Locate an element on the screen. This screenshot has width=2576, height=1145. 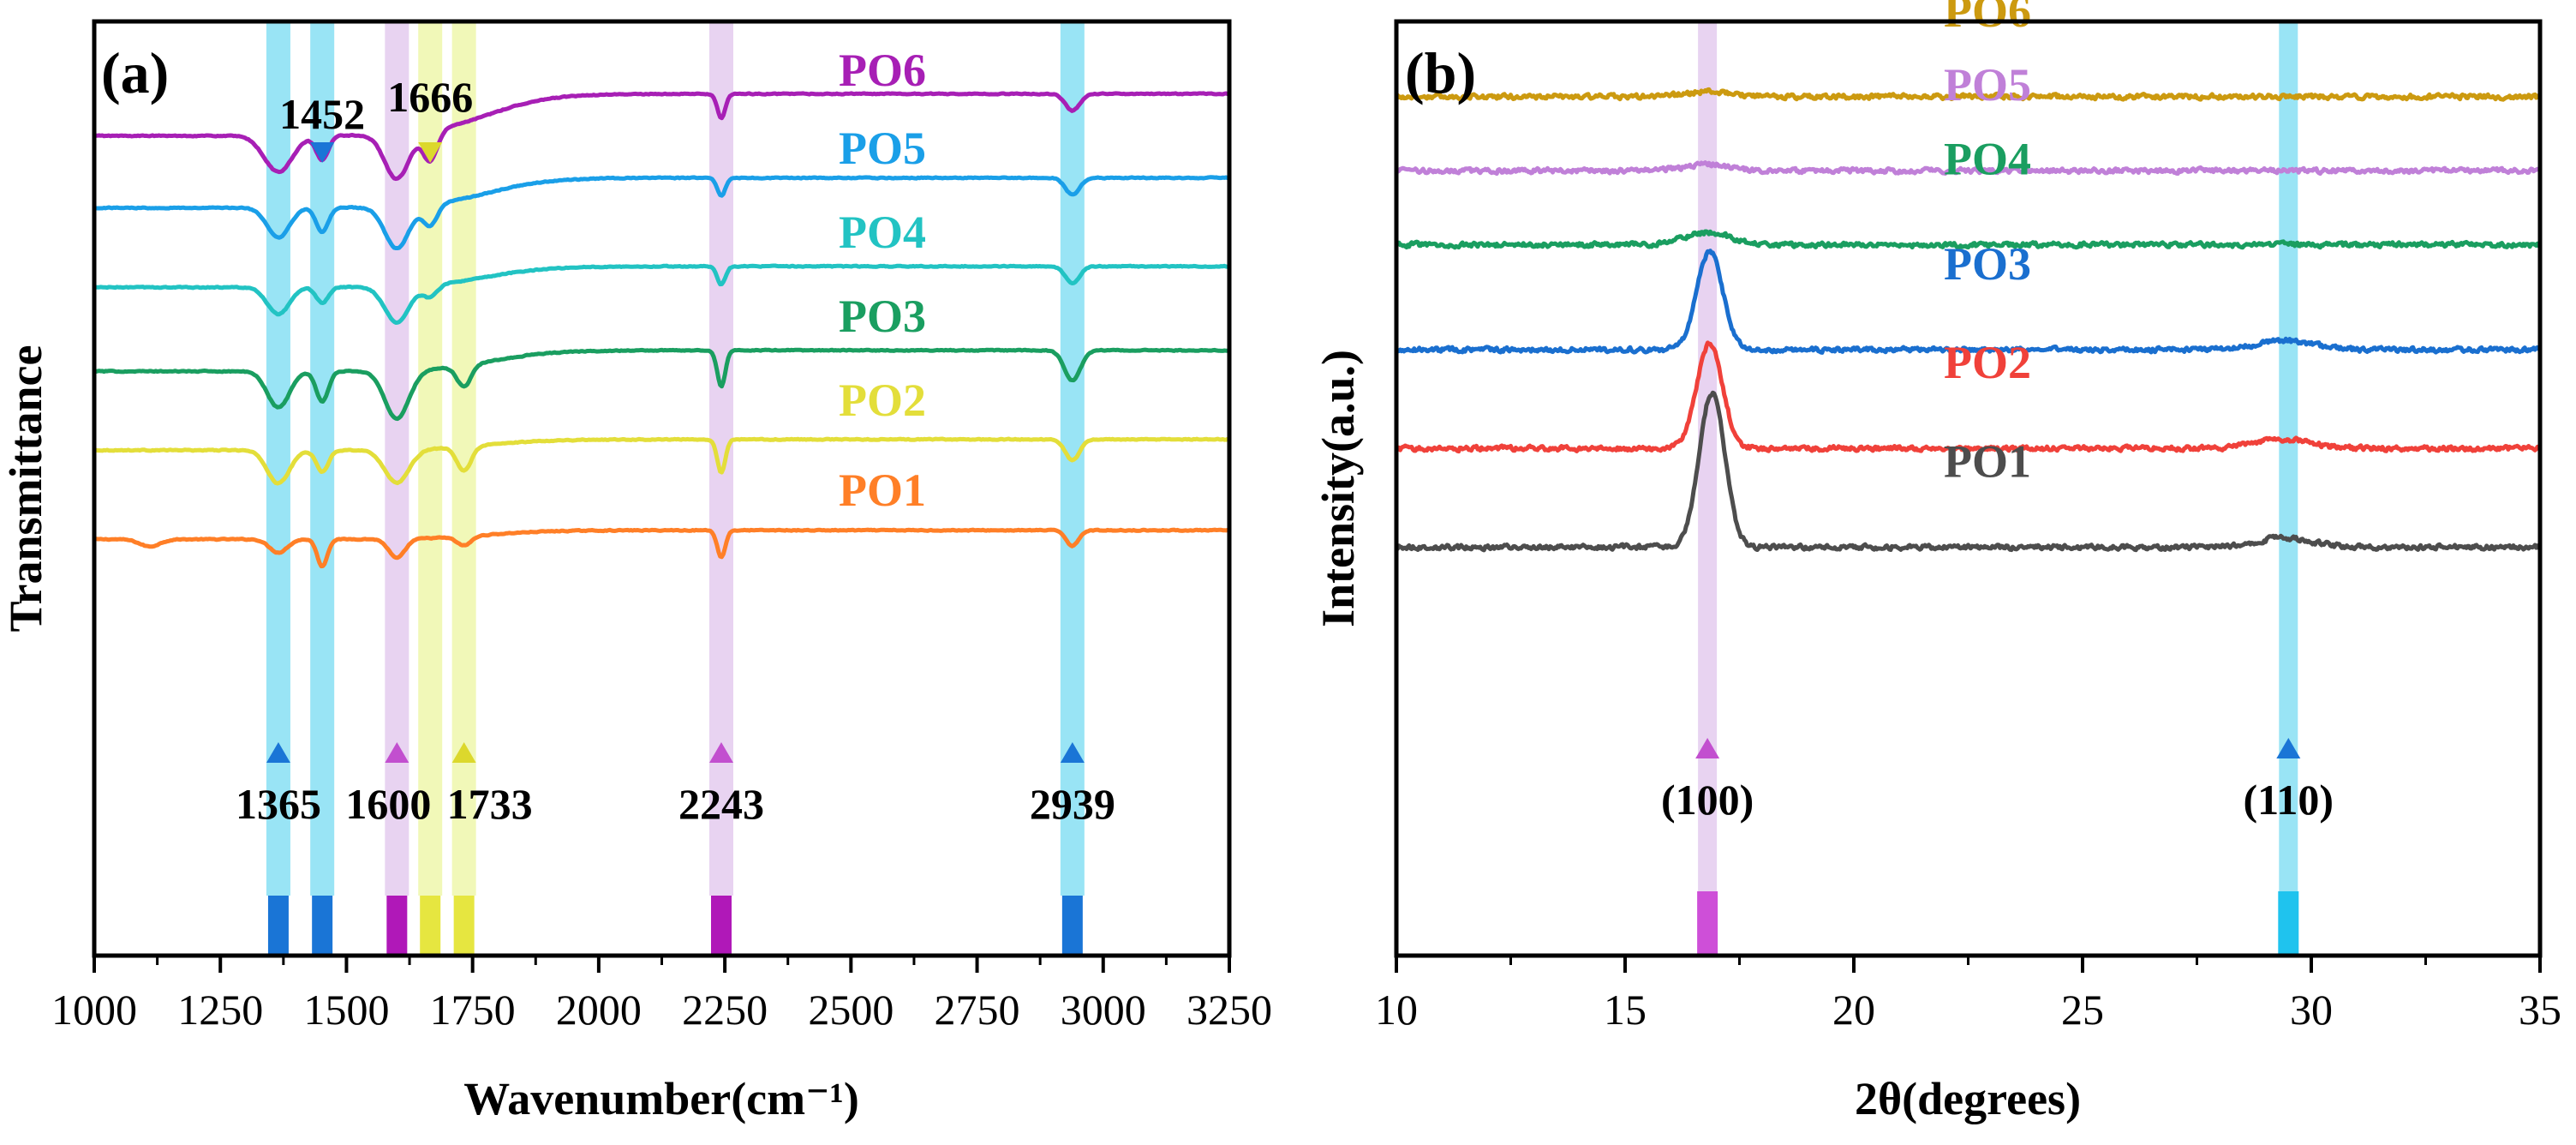
x-tick-label: 2000 is located at coordinates (599, 1010).